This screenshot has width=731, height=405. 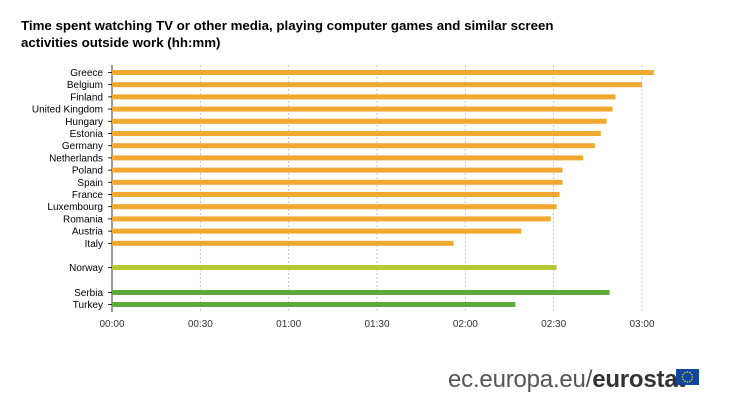 I want to click on bar-norway, so click(x=334, y=267).